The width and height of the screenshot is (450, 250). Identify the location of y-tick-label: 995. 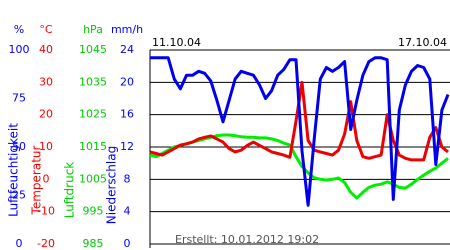
(93, 211).